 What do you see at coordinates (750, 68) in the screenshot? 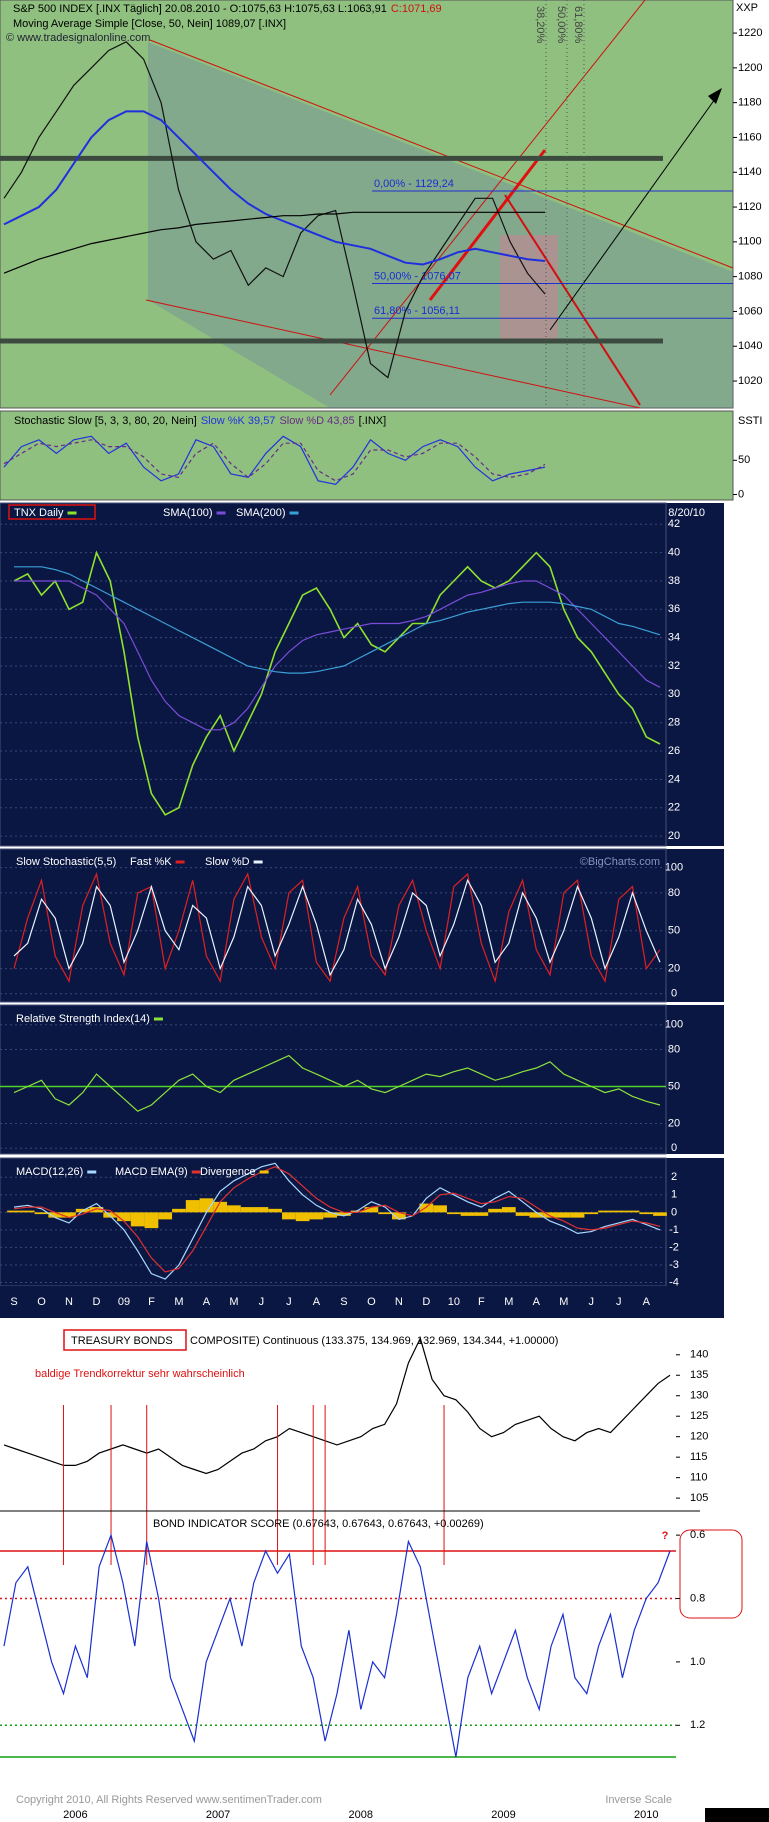
I see `y-tick-label: 1200` at bounding box center [750, 68].